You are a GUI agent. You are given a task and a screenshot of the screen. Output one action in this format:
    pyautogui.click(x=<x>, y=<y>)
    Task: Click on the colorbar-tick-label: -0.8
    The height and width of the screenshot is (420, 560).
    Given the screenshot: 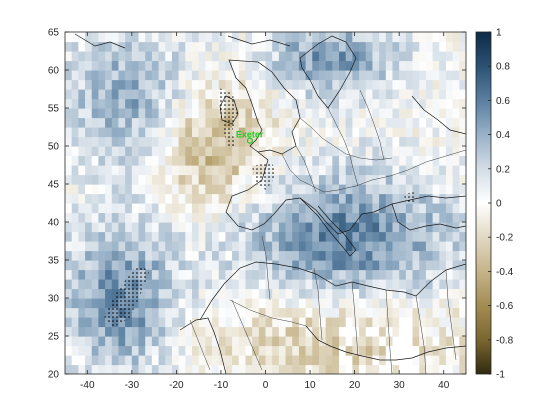 What is the action you would take?
    pyautogui.click(x=505, y=340)
    